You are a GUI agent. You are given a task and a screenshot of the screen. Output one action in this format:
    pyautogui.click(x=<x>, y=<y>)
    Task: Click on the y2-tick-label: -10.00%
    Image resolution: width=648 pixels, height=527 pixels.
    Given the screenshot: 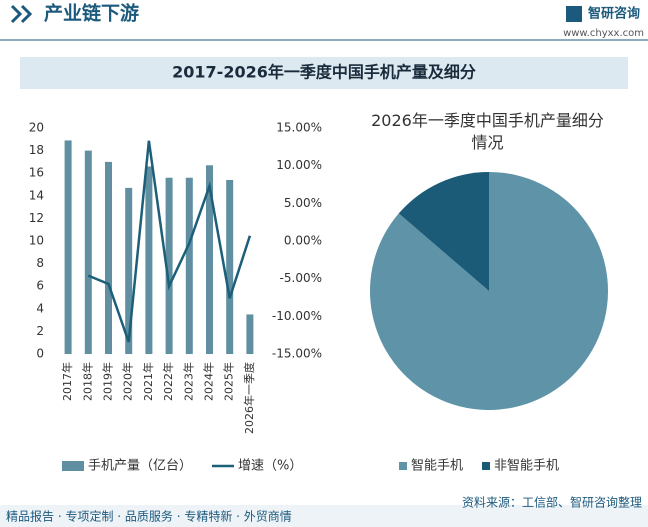 What is the action you would take?
    pyautogui.click(x=297, y=316)
    